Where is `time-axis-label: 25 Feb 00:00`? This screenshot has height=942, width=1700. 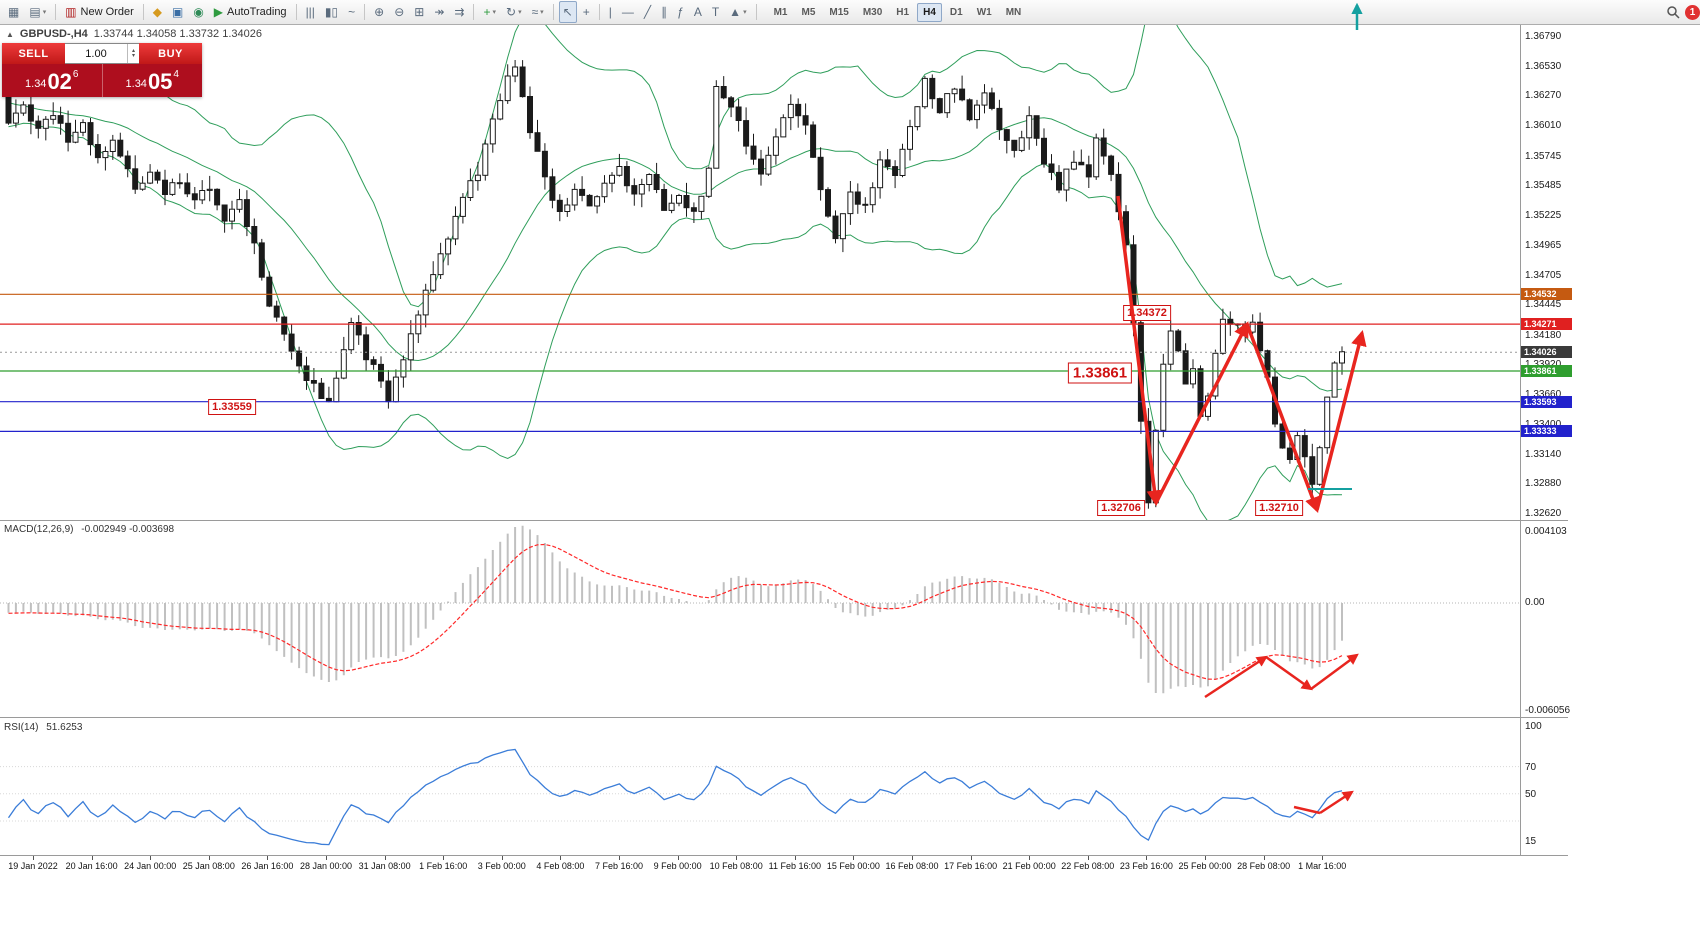
time-axis-label: 25 Feb 00:00 is located at coordinates (1205, 866).